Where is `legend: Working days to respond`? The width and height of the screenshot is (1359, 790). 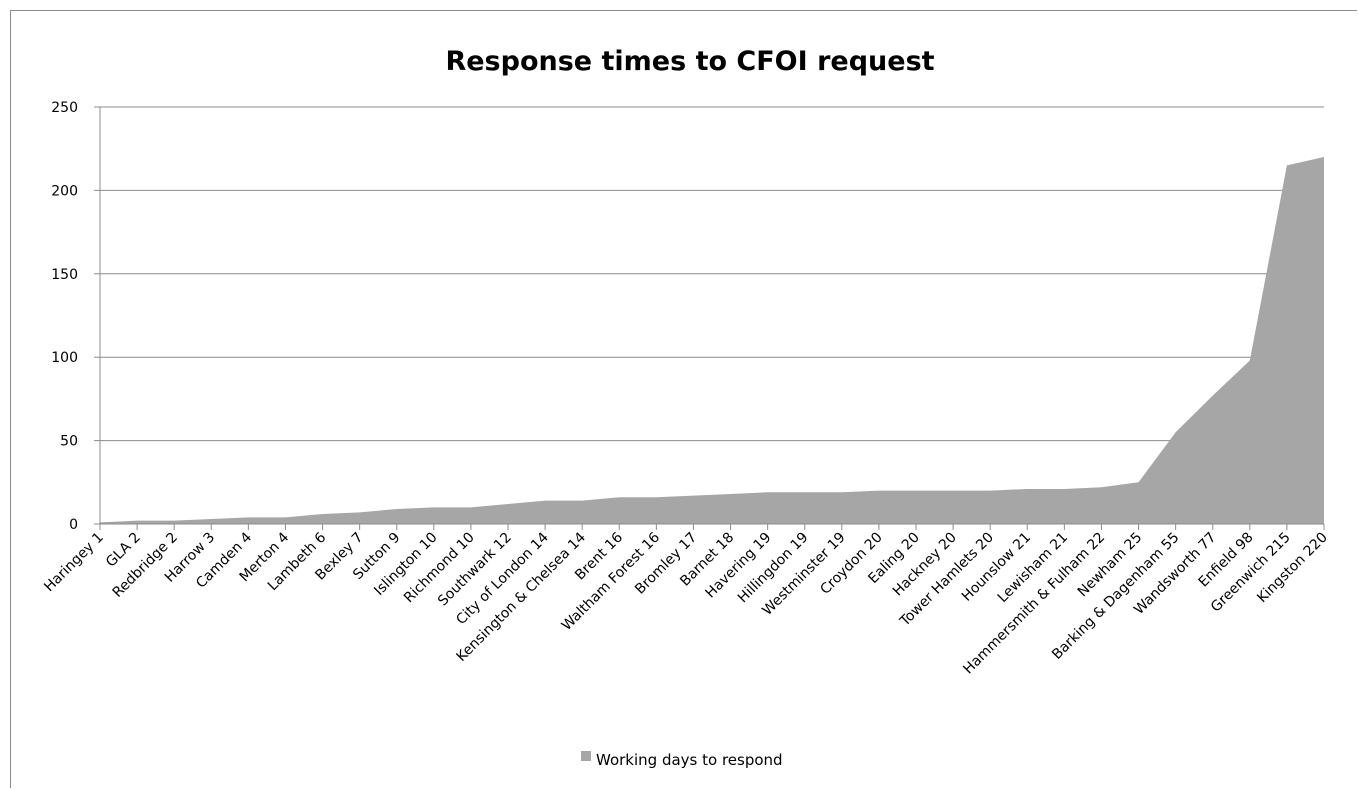 legend: Working days to respond is located at coordinates (682, 760).